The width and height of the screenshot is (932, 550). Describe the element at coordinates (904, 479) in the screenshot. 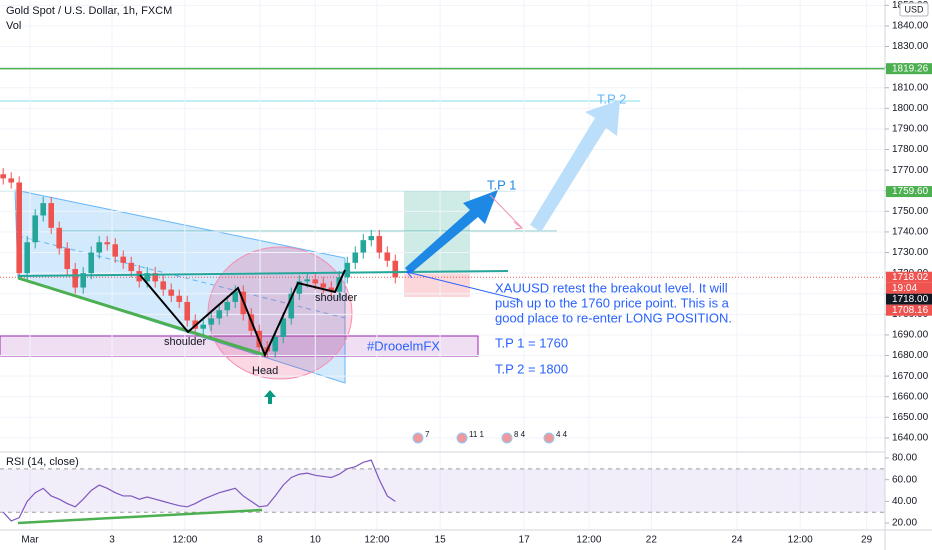

I see `rsi-tick-label: 60.00` at that location.